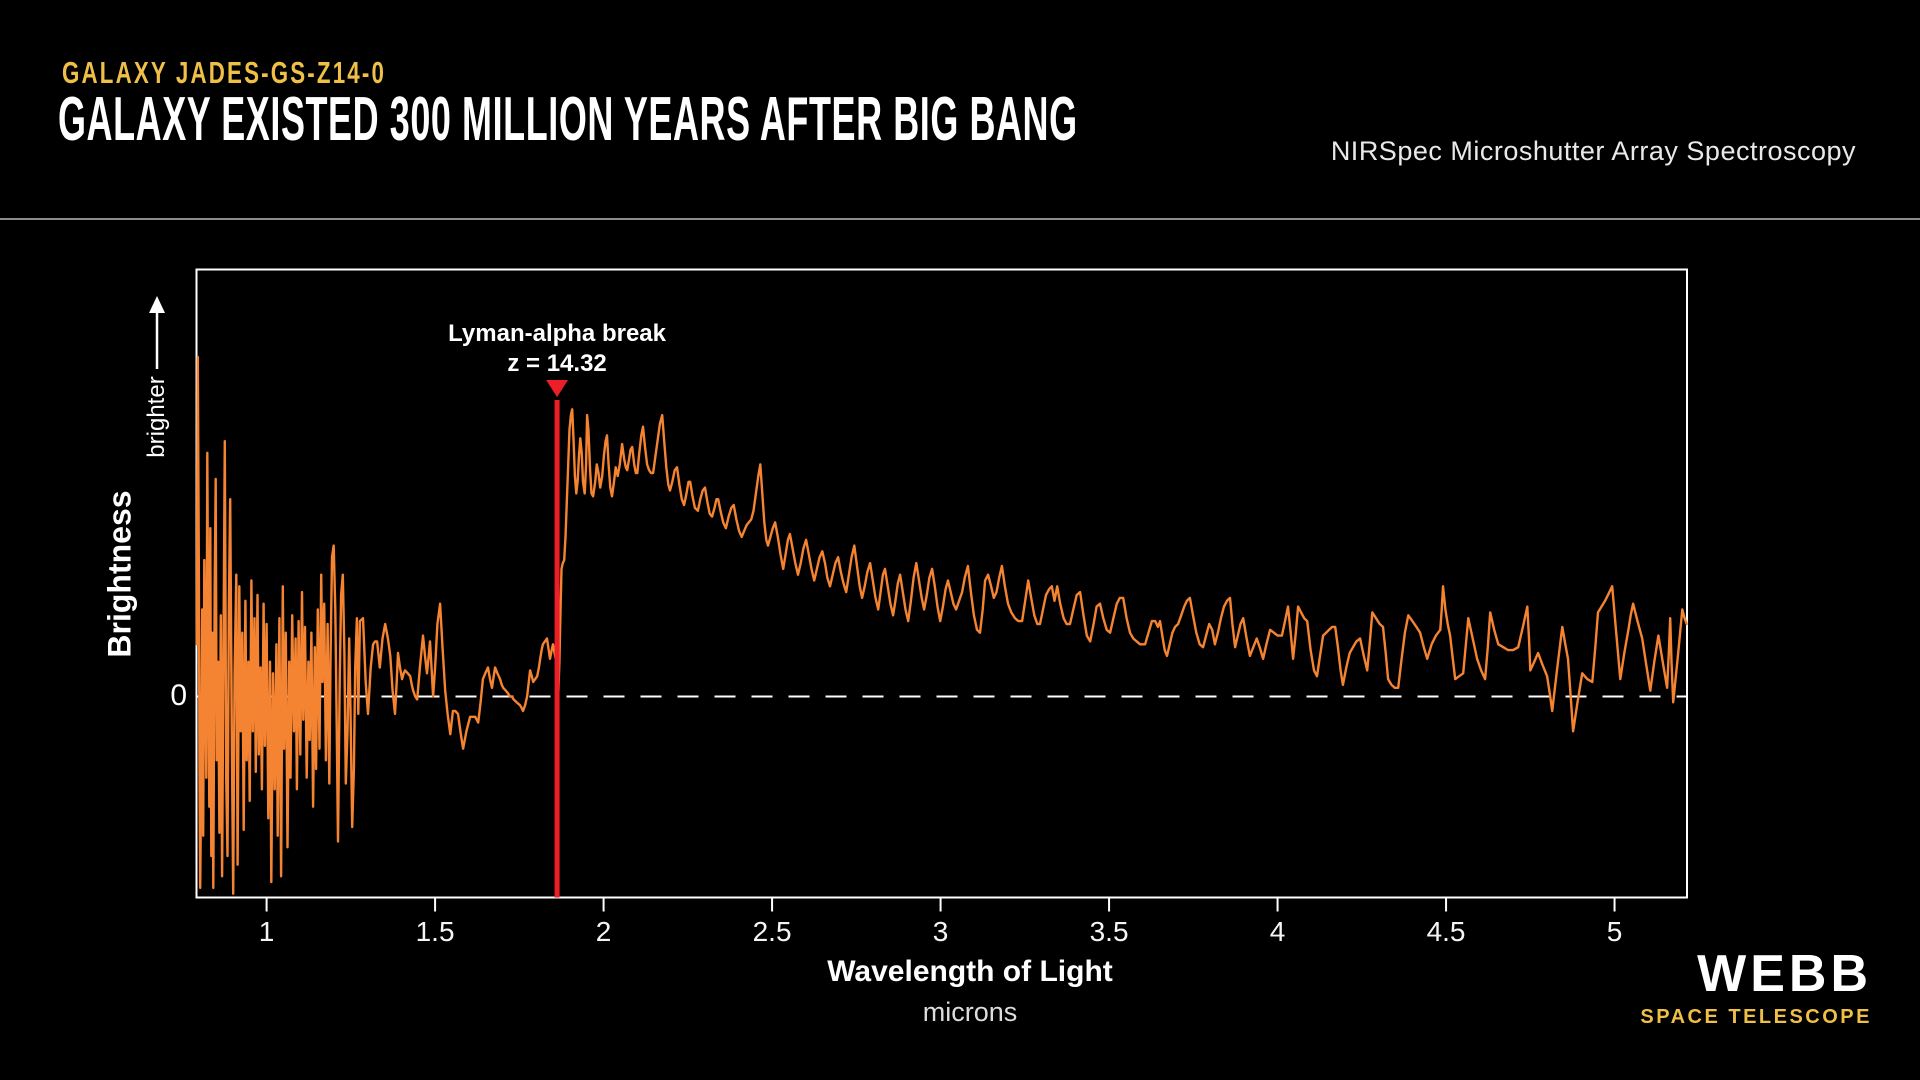 Image resolution: width=1920 pixels, height=1080 pixels. What do you see at coordinates (178, 695) in the screenshot?
I see `zero-tick-label: 0` at bounding box center [178, 695].